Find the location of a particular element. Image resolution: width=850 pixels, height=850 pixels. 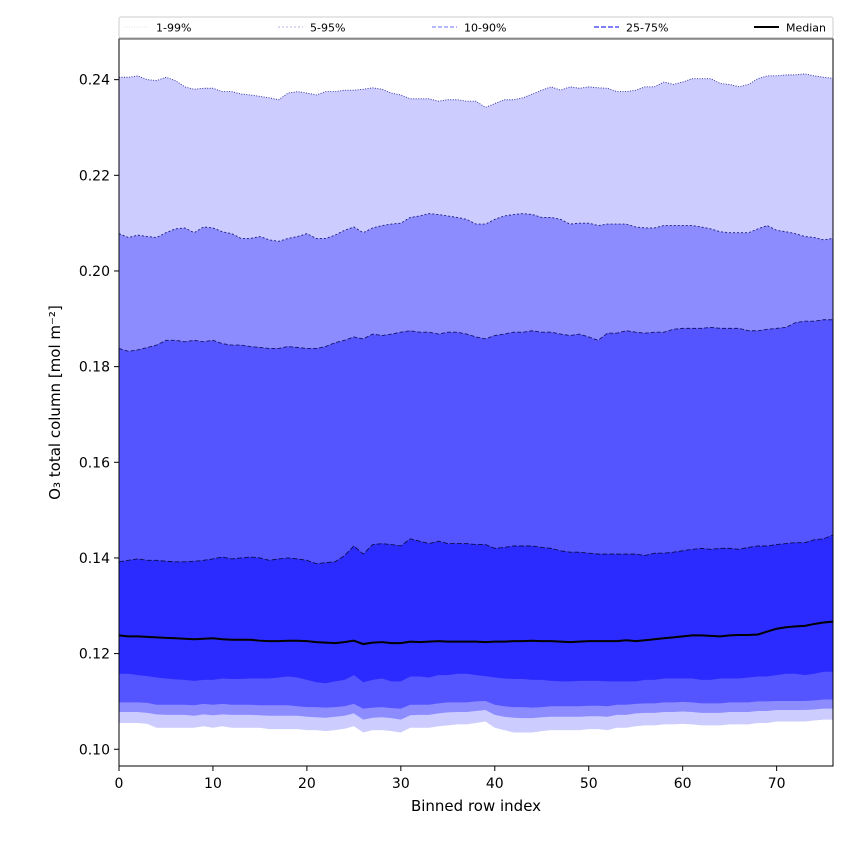

legend: 1-99% 5-95% 10-90% 25-75% Median is located at coordinates (476, 28).